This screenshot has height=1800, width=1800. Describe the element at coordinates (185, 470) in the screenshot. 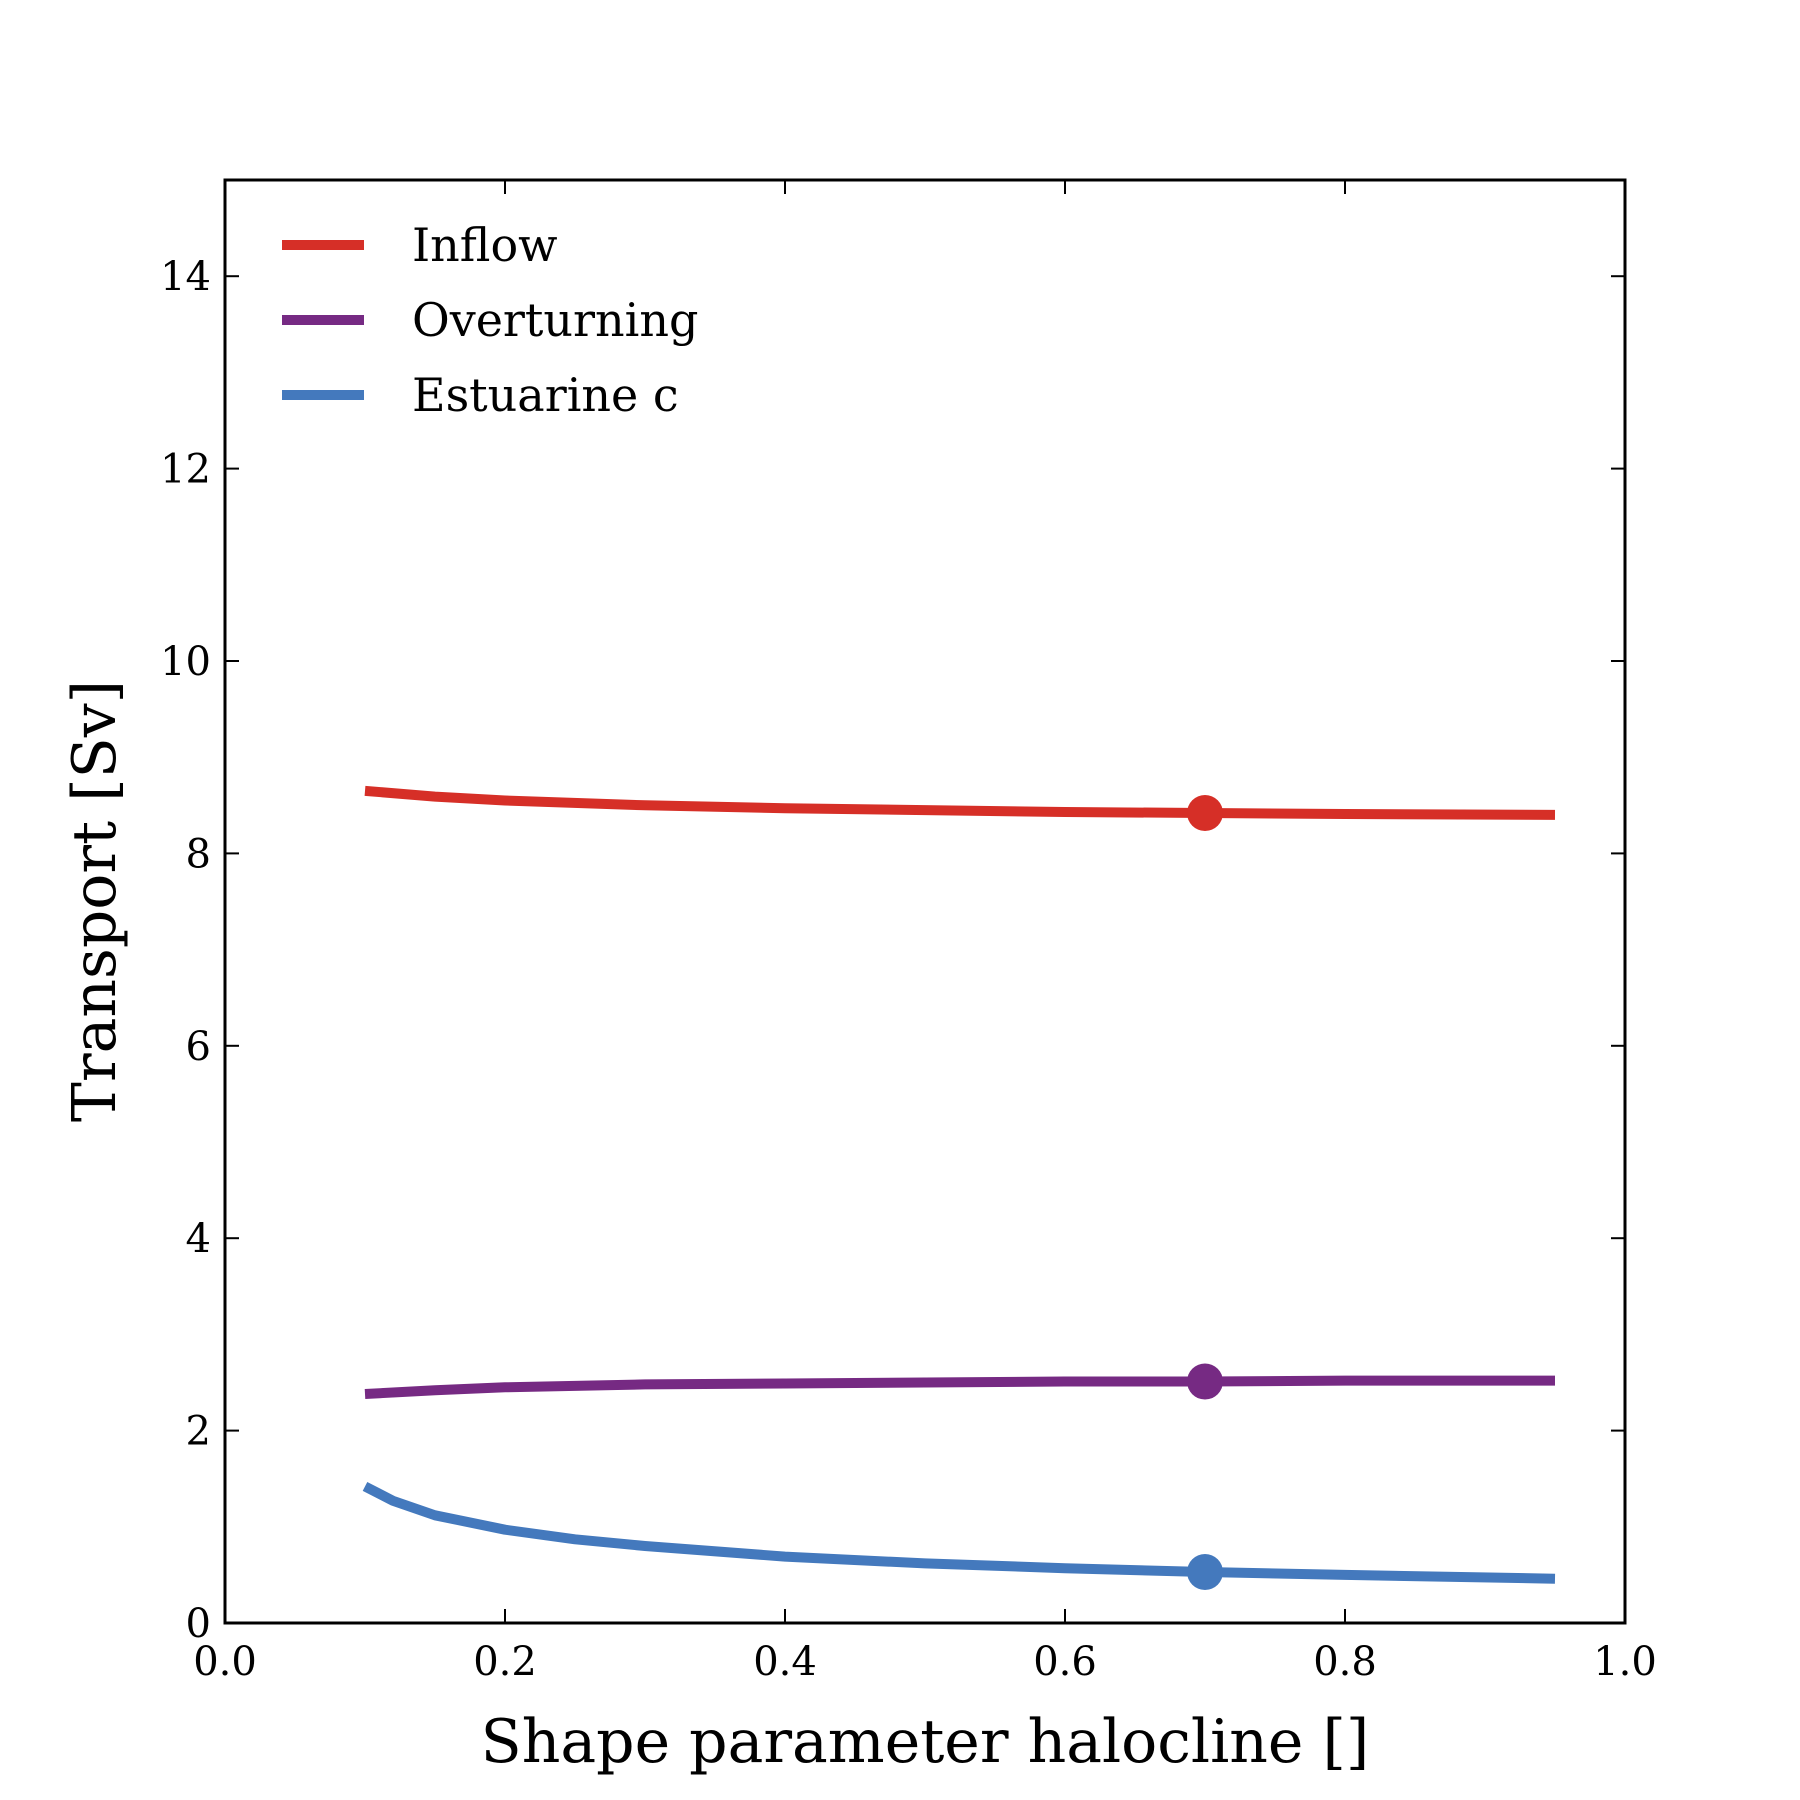

I see `y-tick-label: 12` at that location.